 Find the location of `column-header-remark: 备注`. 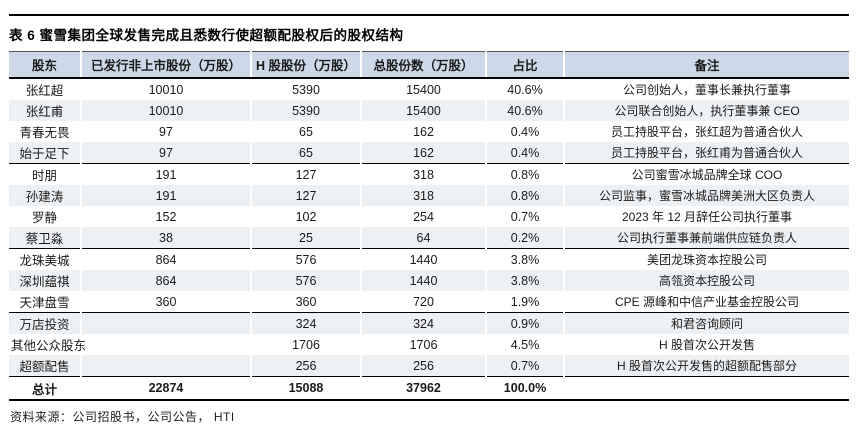

column-header-remark: 备注 is located at coordinates (706, 65).